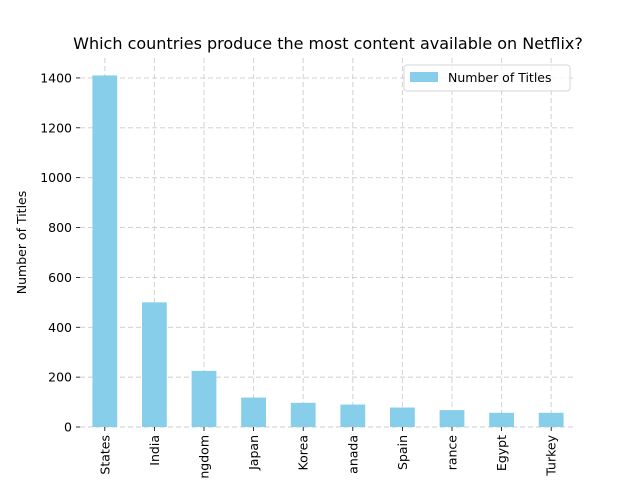 This screenshot has height=484, width=640. Describe the element at coordinates (424, 77) in the screenshot. I see `legend-swatch` at that location.